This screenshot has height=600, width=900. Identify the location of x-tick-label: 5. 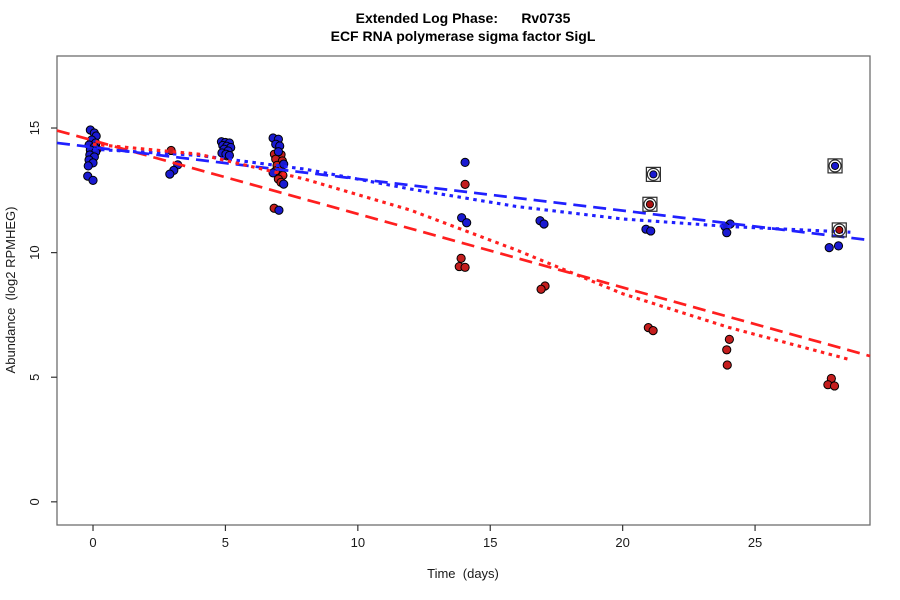
(225, 542).